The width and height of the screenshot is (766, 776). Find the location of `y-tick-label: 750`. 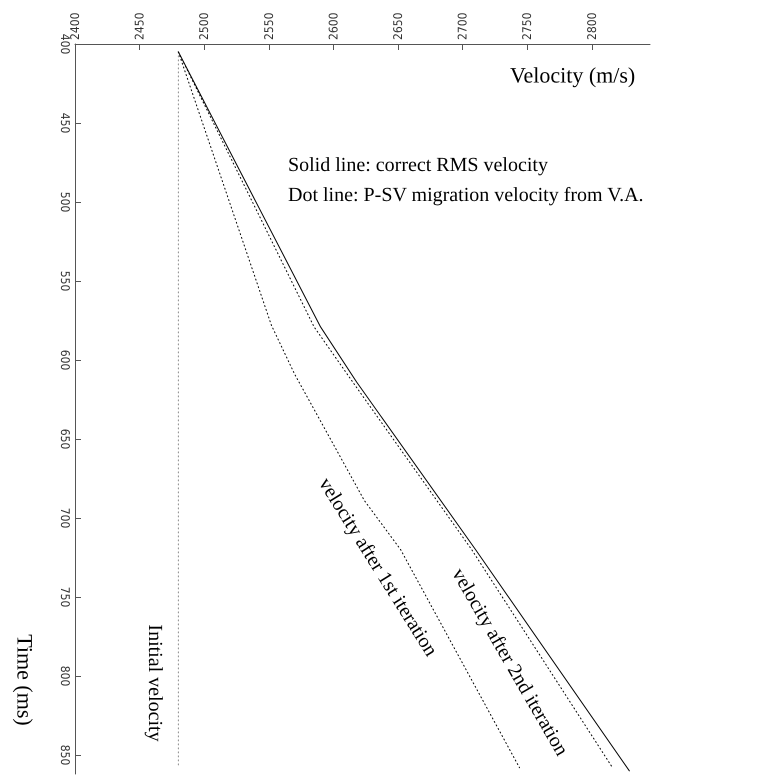

y-tick-label: 750 is located at coordinates (65, 597).